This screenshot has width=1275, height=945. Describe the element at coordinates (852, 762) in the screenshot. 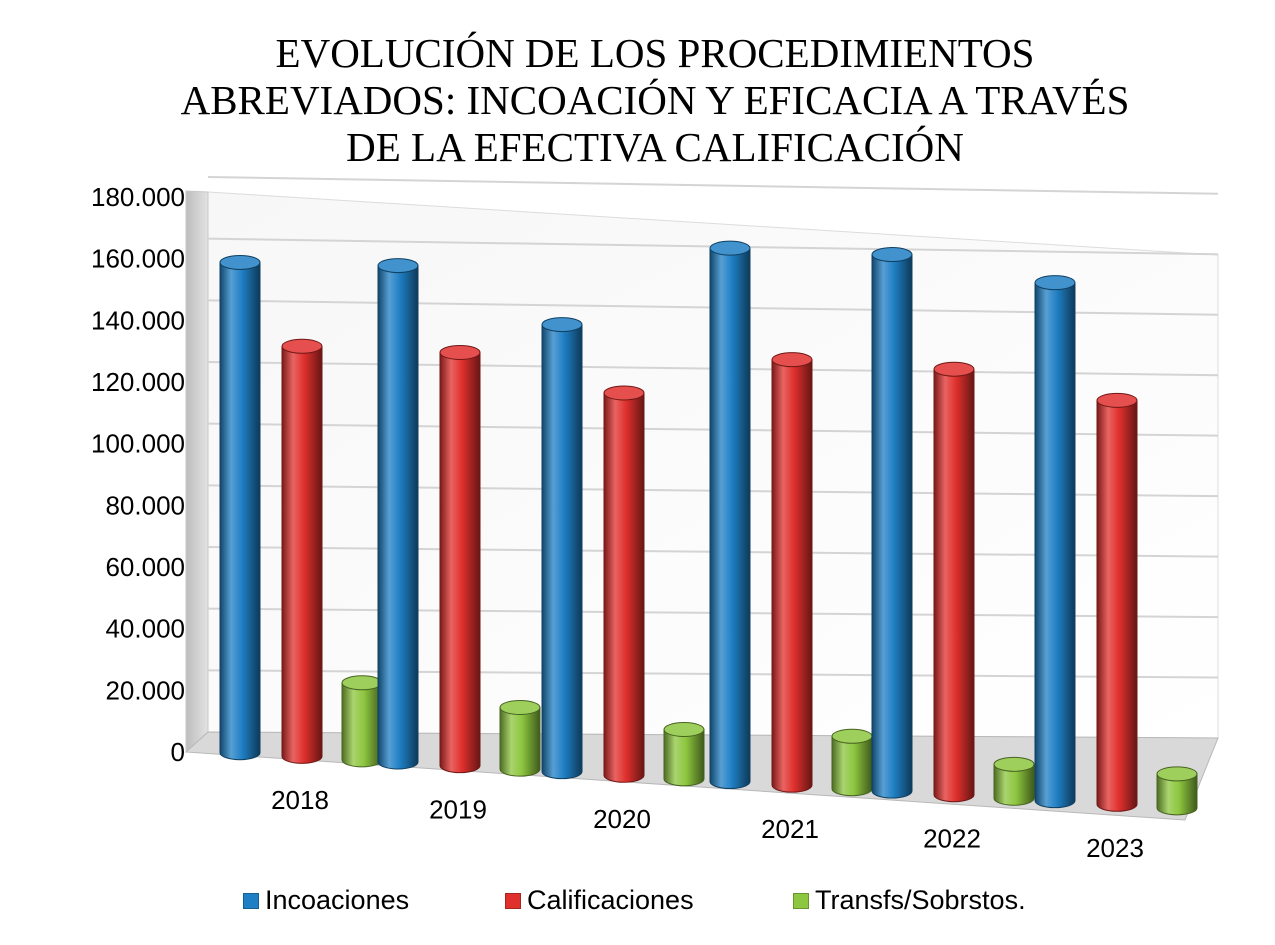

I see `bar-transfssobrstos-2021` at that location.